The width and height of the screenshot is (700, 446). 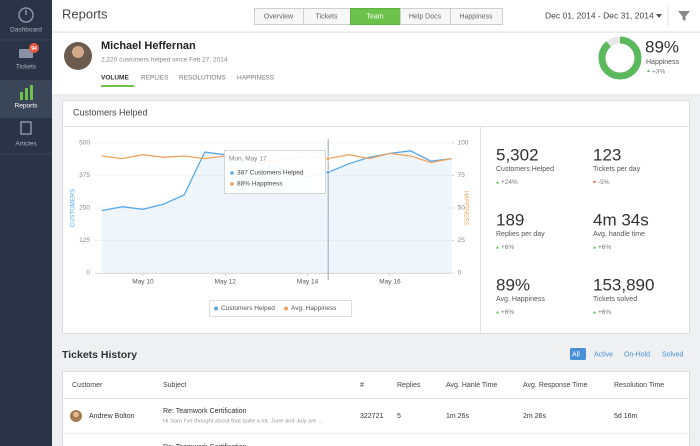 I want to click on date-caret, so click(x=659, y=16).